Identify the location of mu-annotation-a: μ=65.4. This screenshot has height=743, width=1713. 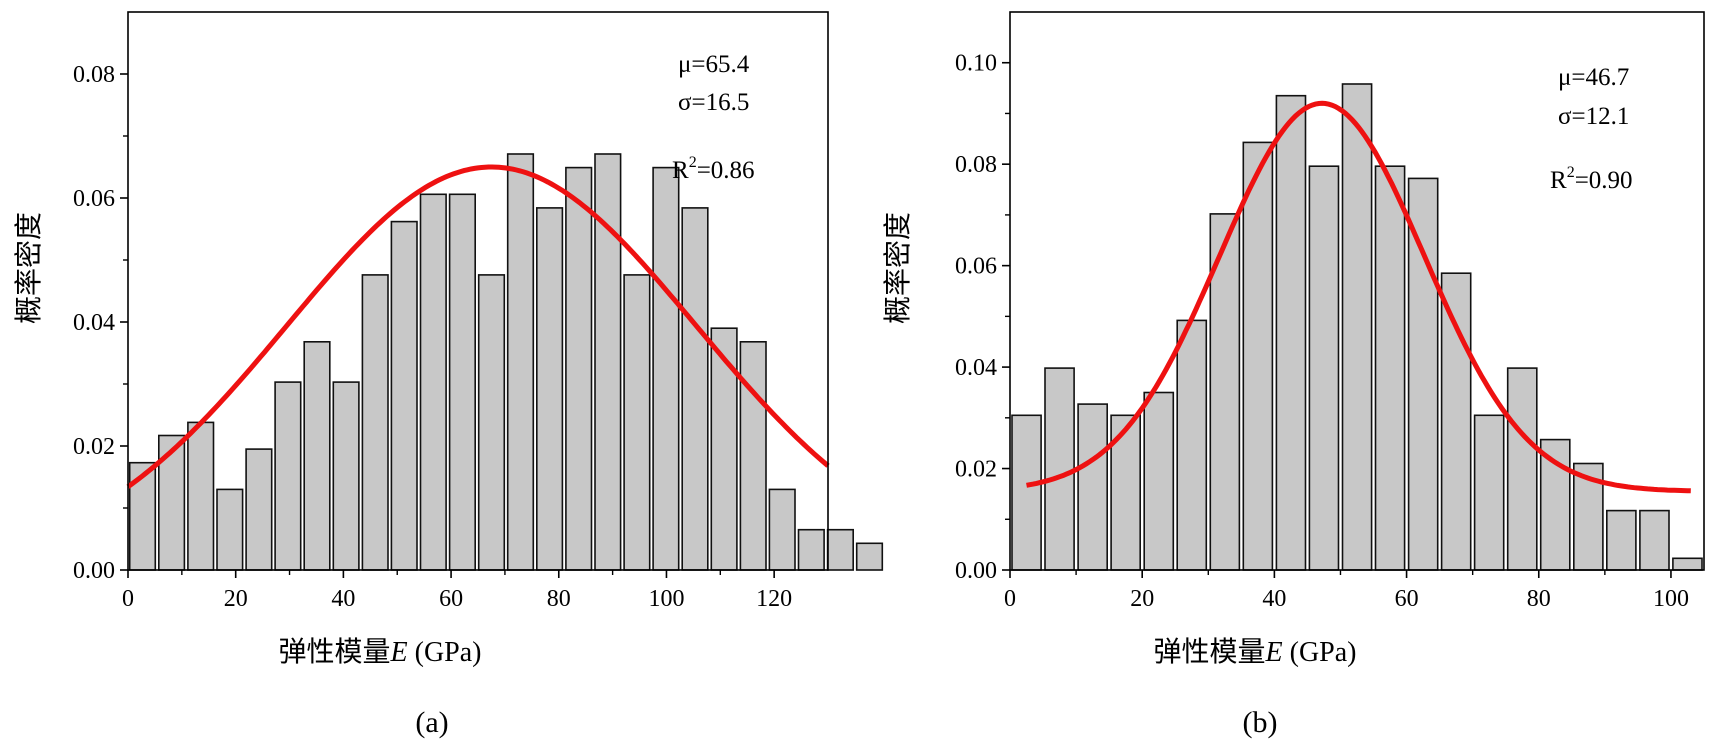
(714, 64).